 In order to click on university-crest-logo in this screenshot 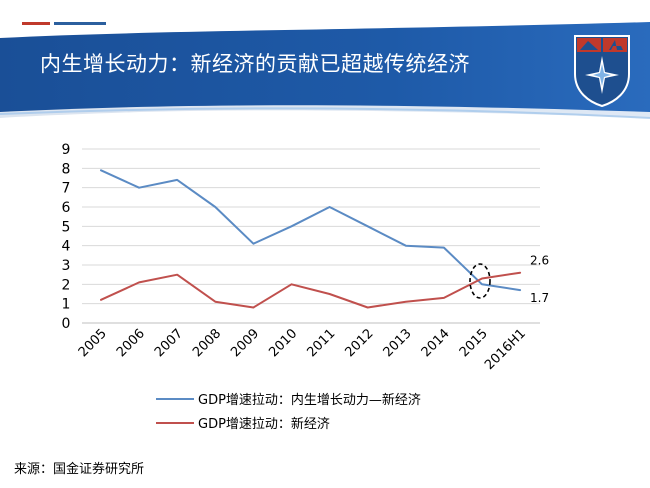, I will do `click(602, 71)`.